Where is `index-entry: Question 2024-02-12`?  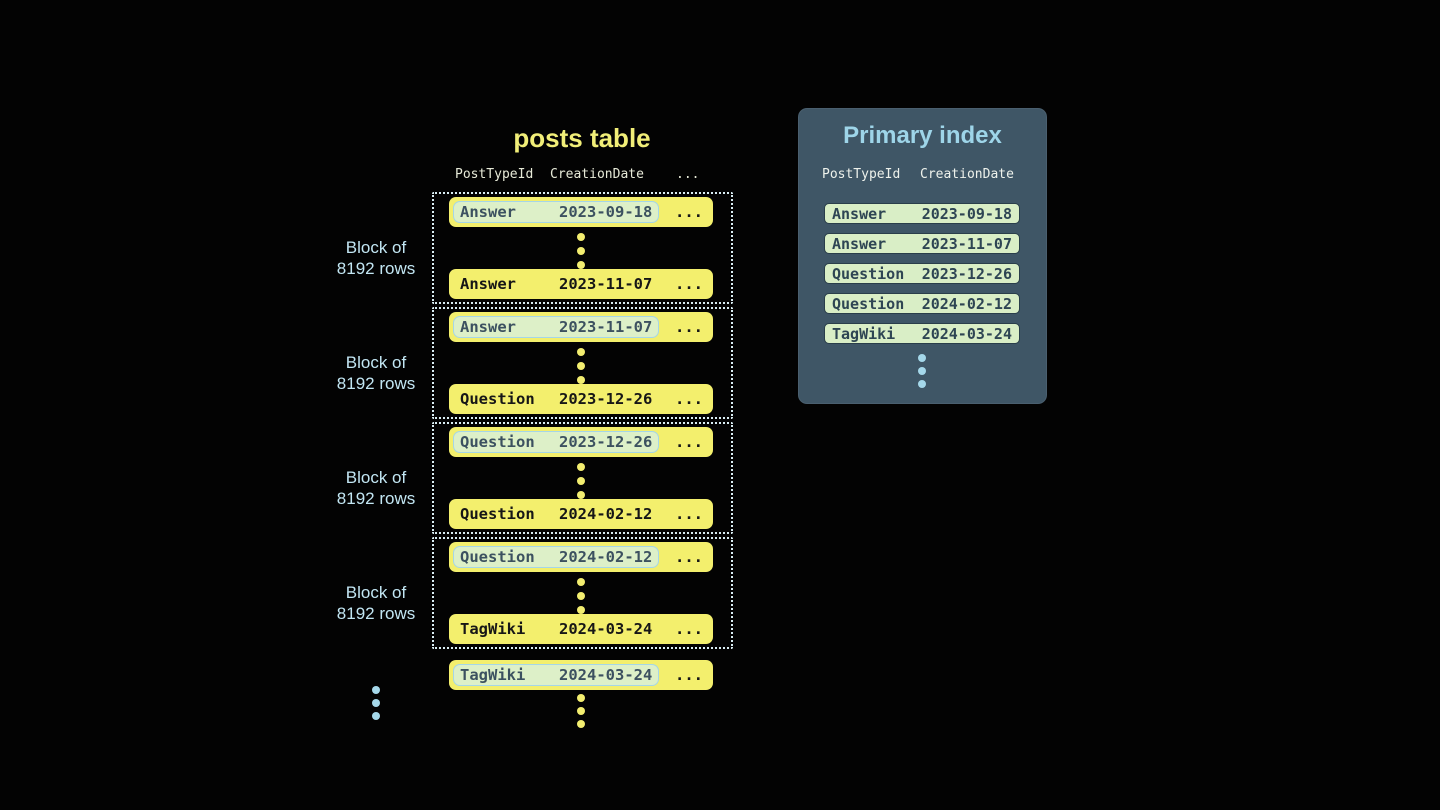 index-entry: Question 2024-02-12 is located at coordinates (922, 303).